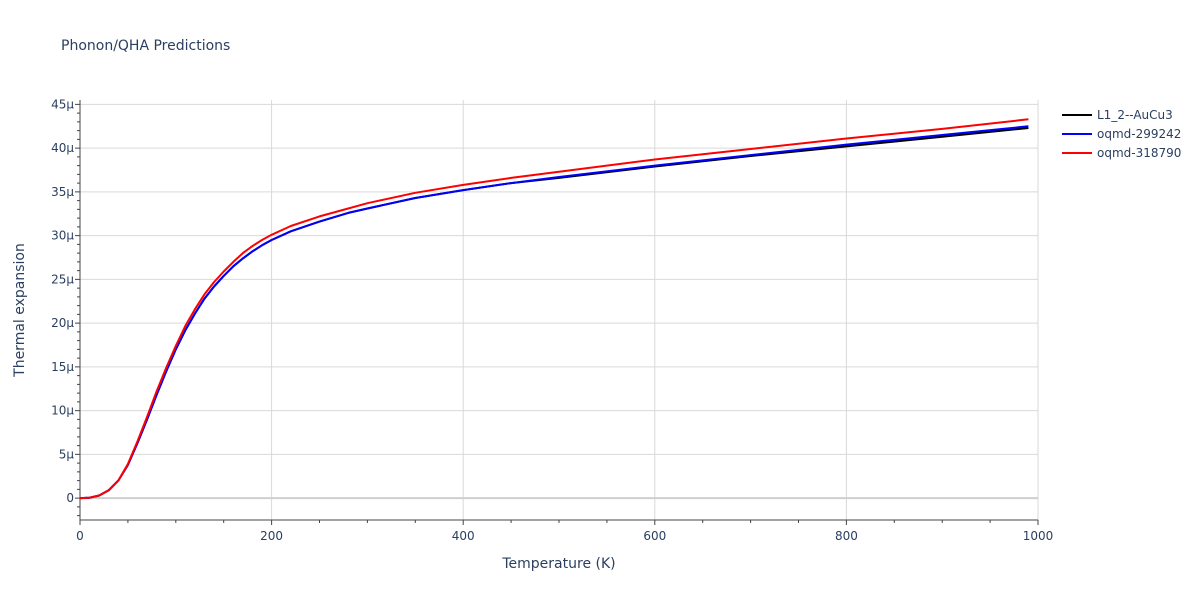 The width and height of the screenshot is (1200, 604). I want to click on y-tick-label: 40μ, so click(62, 148).